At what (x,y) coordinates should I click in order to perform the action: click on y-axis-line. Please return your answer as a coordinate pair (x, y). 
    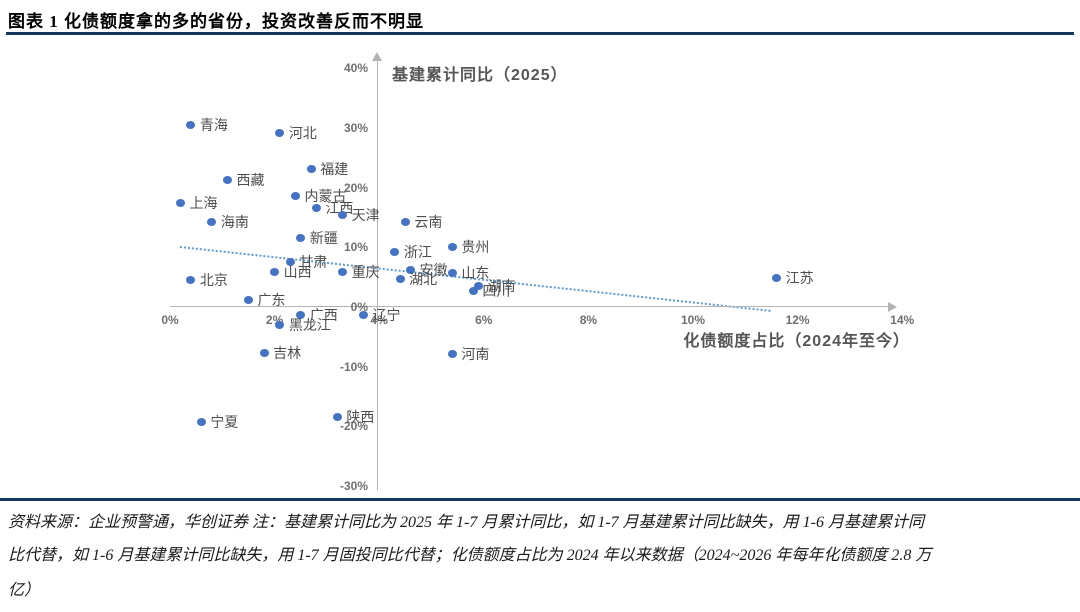
    Looking at the image, I should click on (377, 275).